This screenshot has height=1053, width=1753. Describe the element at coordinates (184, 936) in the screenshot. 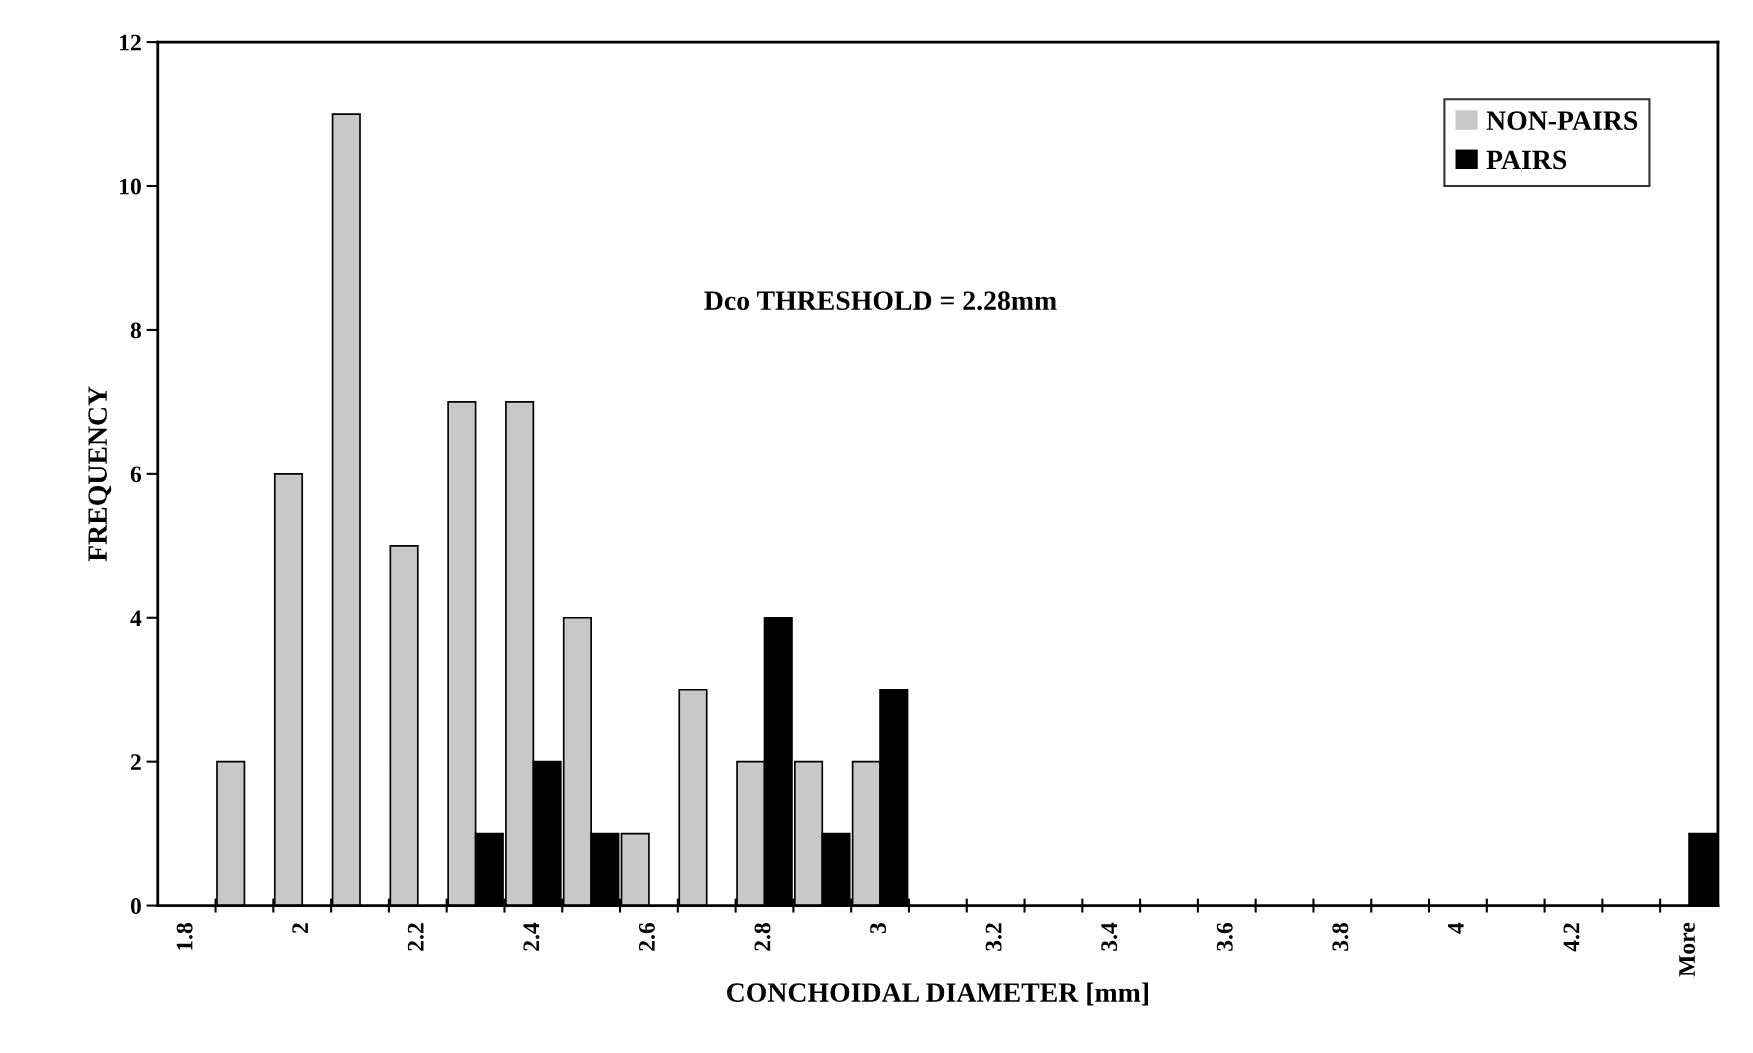

I see `x-tick-label: 1.8` at that location.